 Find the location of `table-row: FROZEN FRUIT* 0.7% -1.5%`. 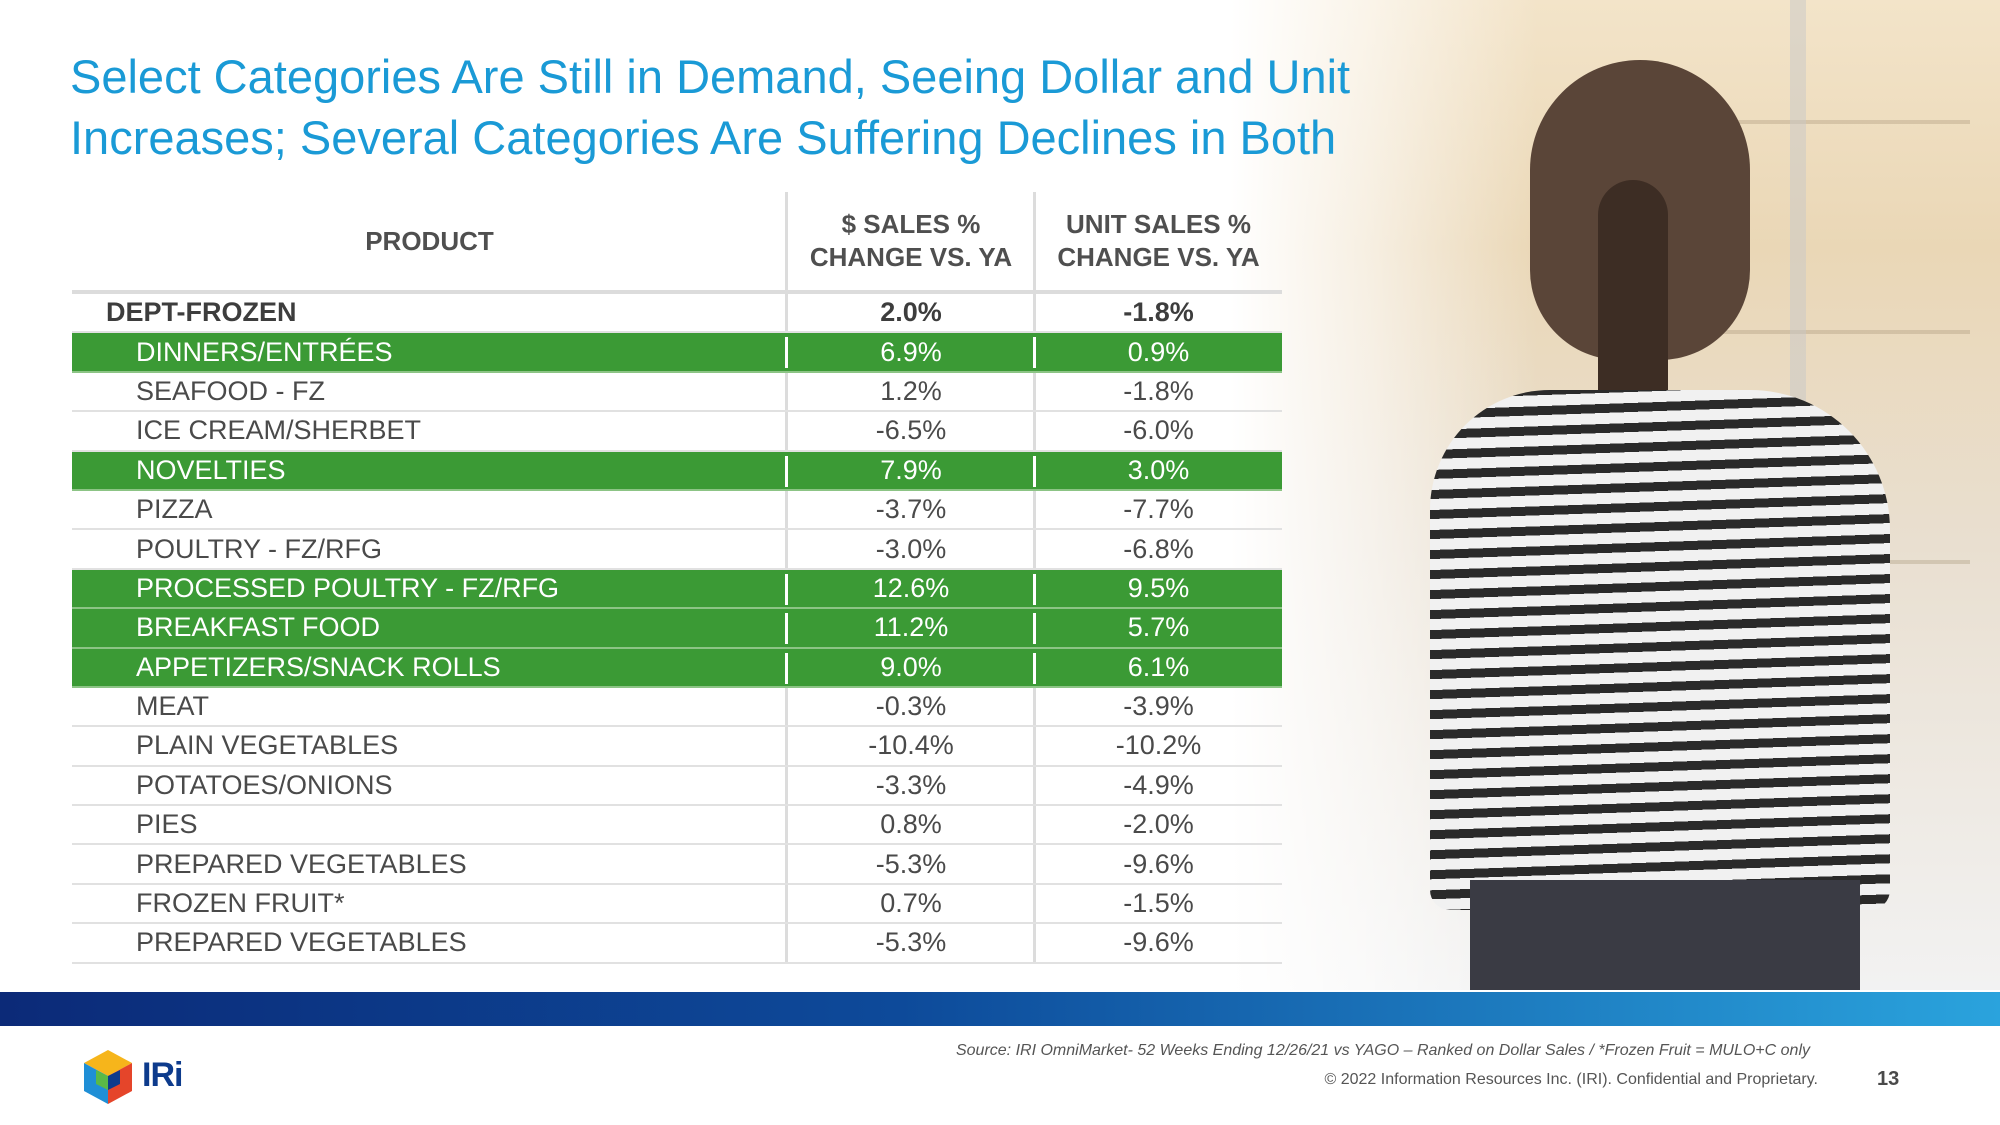

table-row: FROZEN FRUIT* 0.7% -1.5% is located at coordinates (677, 905).